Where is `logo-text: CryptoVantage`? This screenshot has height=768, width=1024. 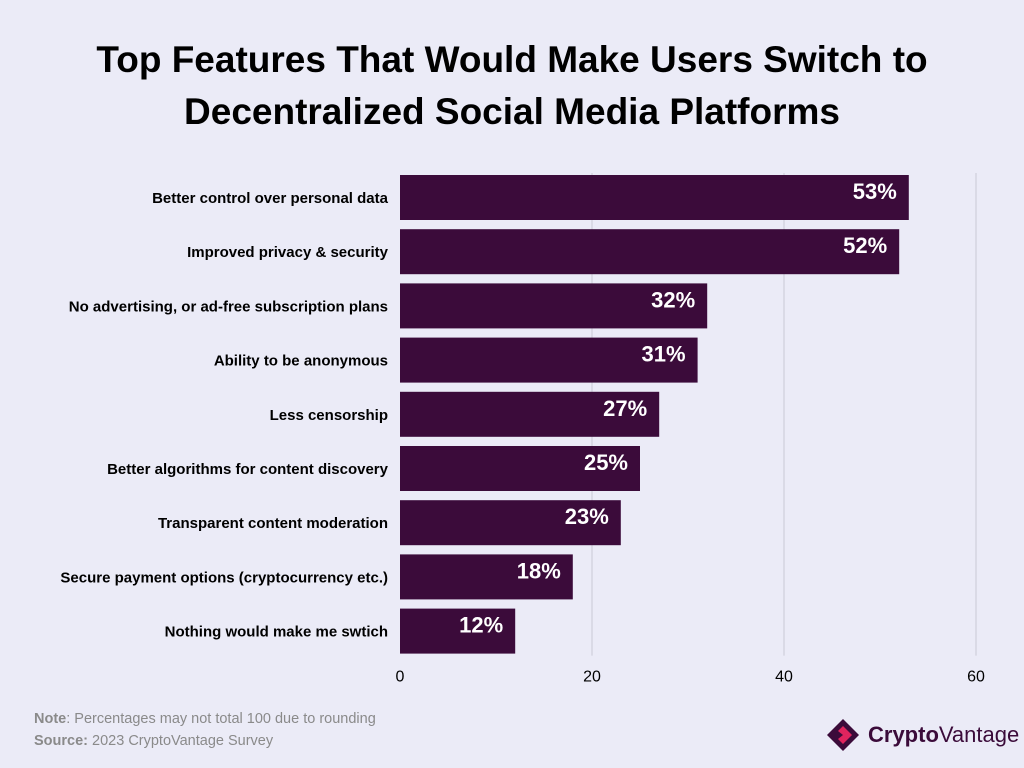 logo-text: CryptoVantage is located at coordinates (943, 735).